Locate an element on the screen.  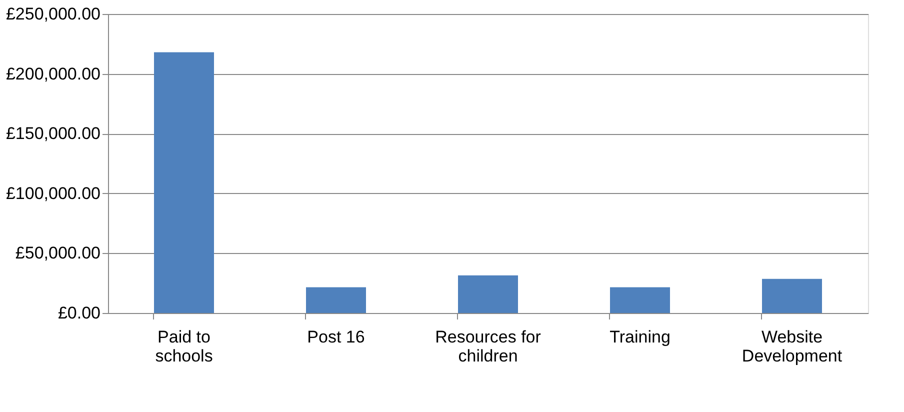
y-tick-label: £100,000.00 is located at coordinates (53, 193).